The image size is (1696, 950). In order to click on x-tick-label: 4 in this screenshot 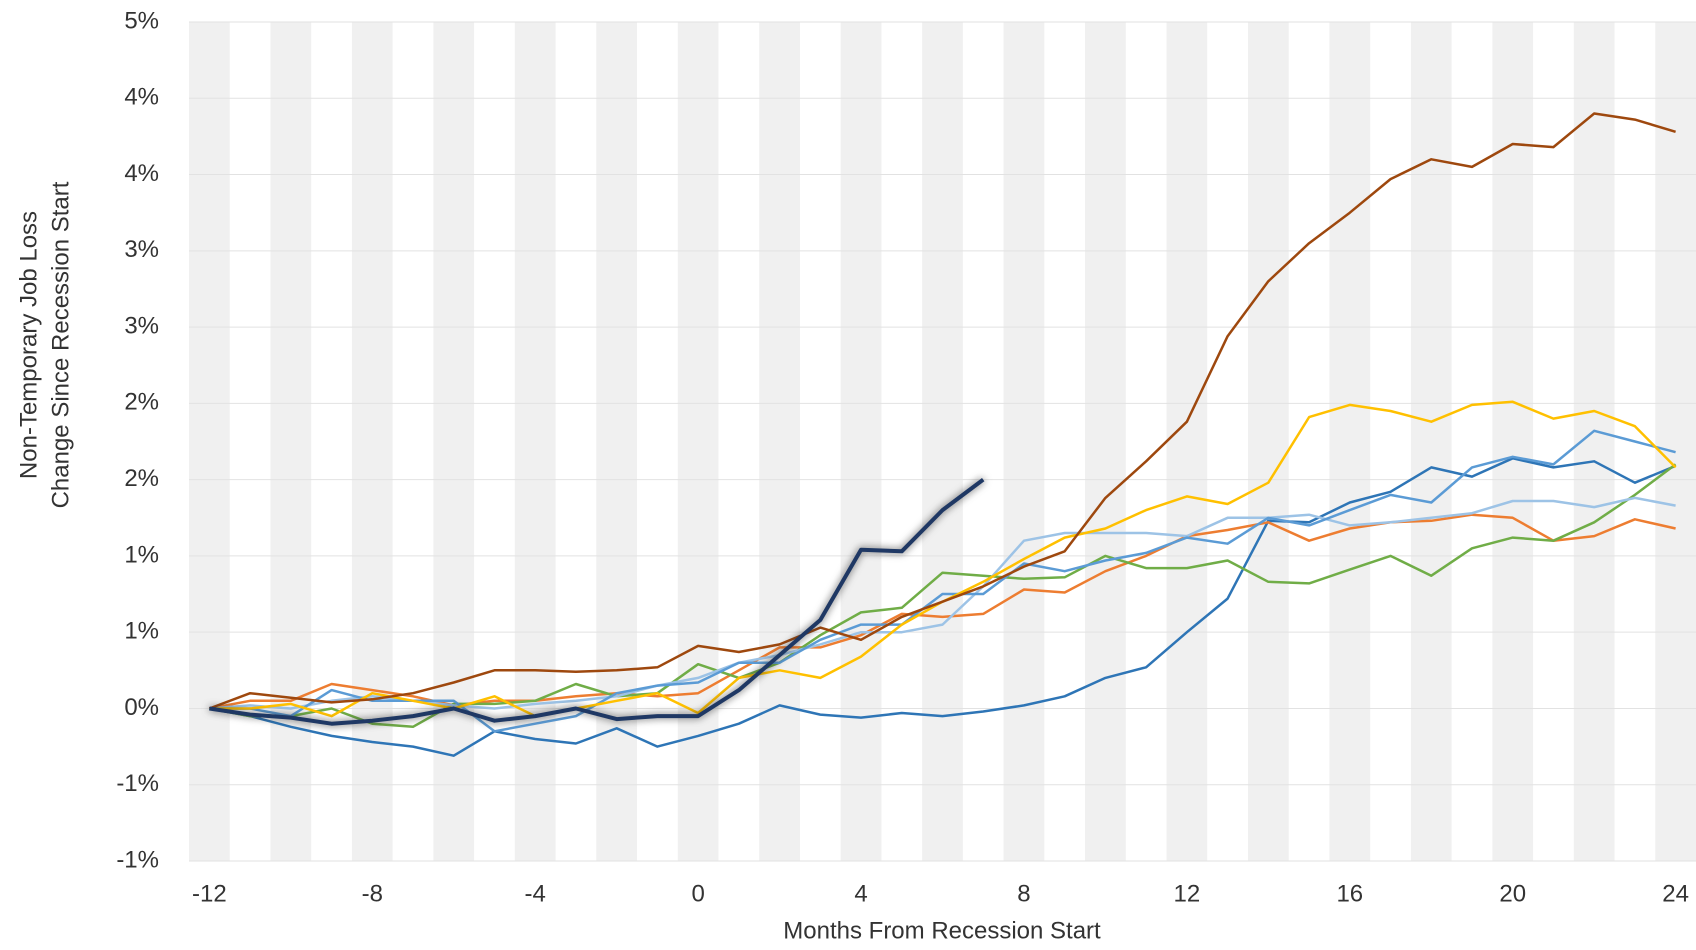, I will do `click(860, 893)`.